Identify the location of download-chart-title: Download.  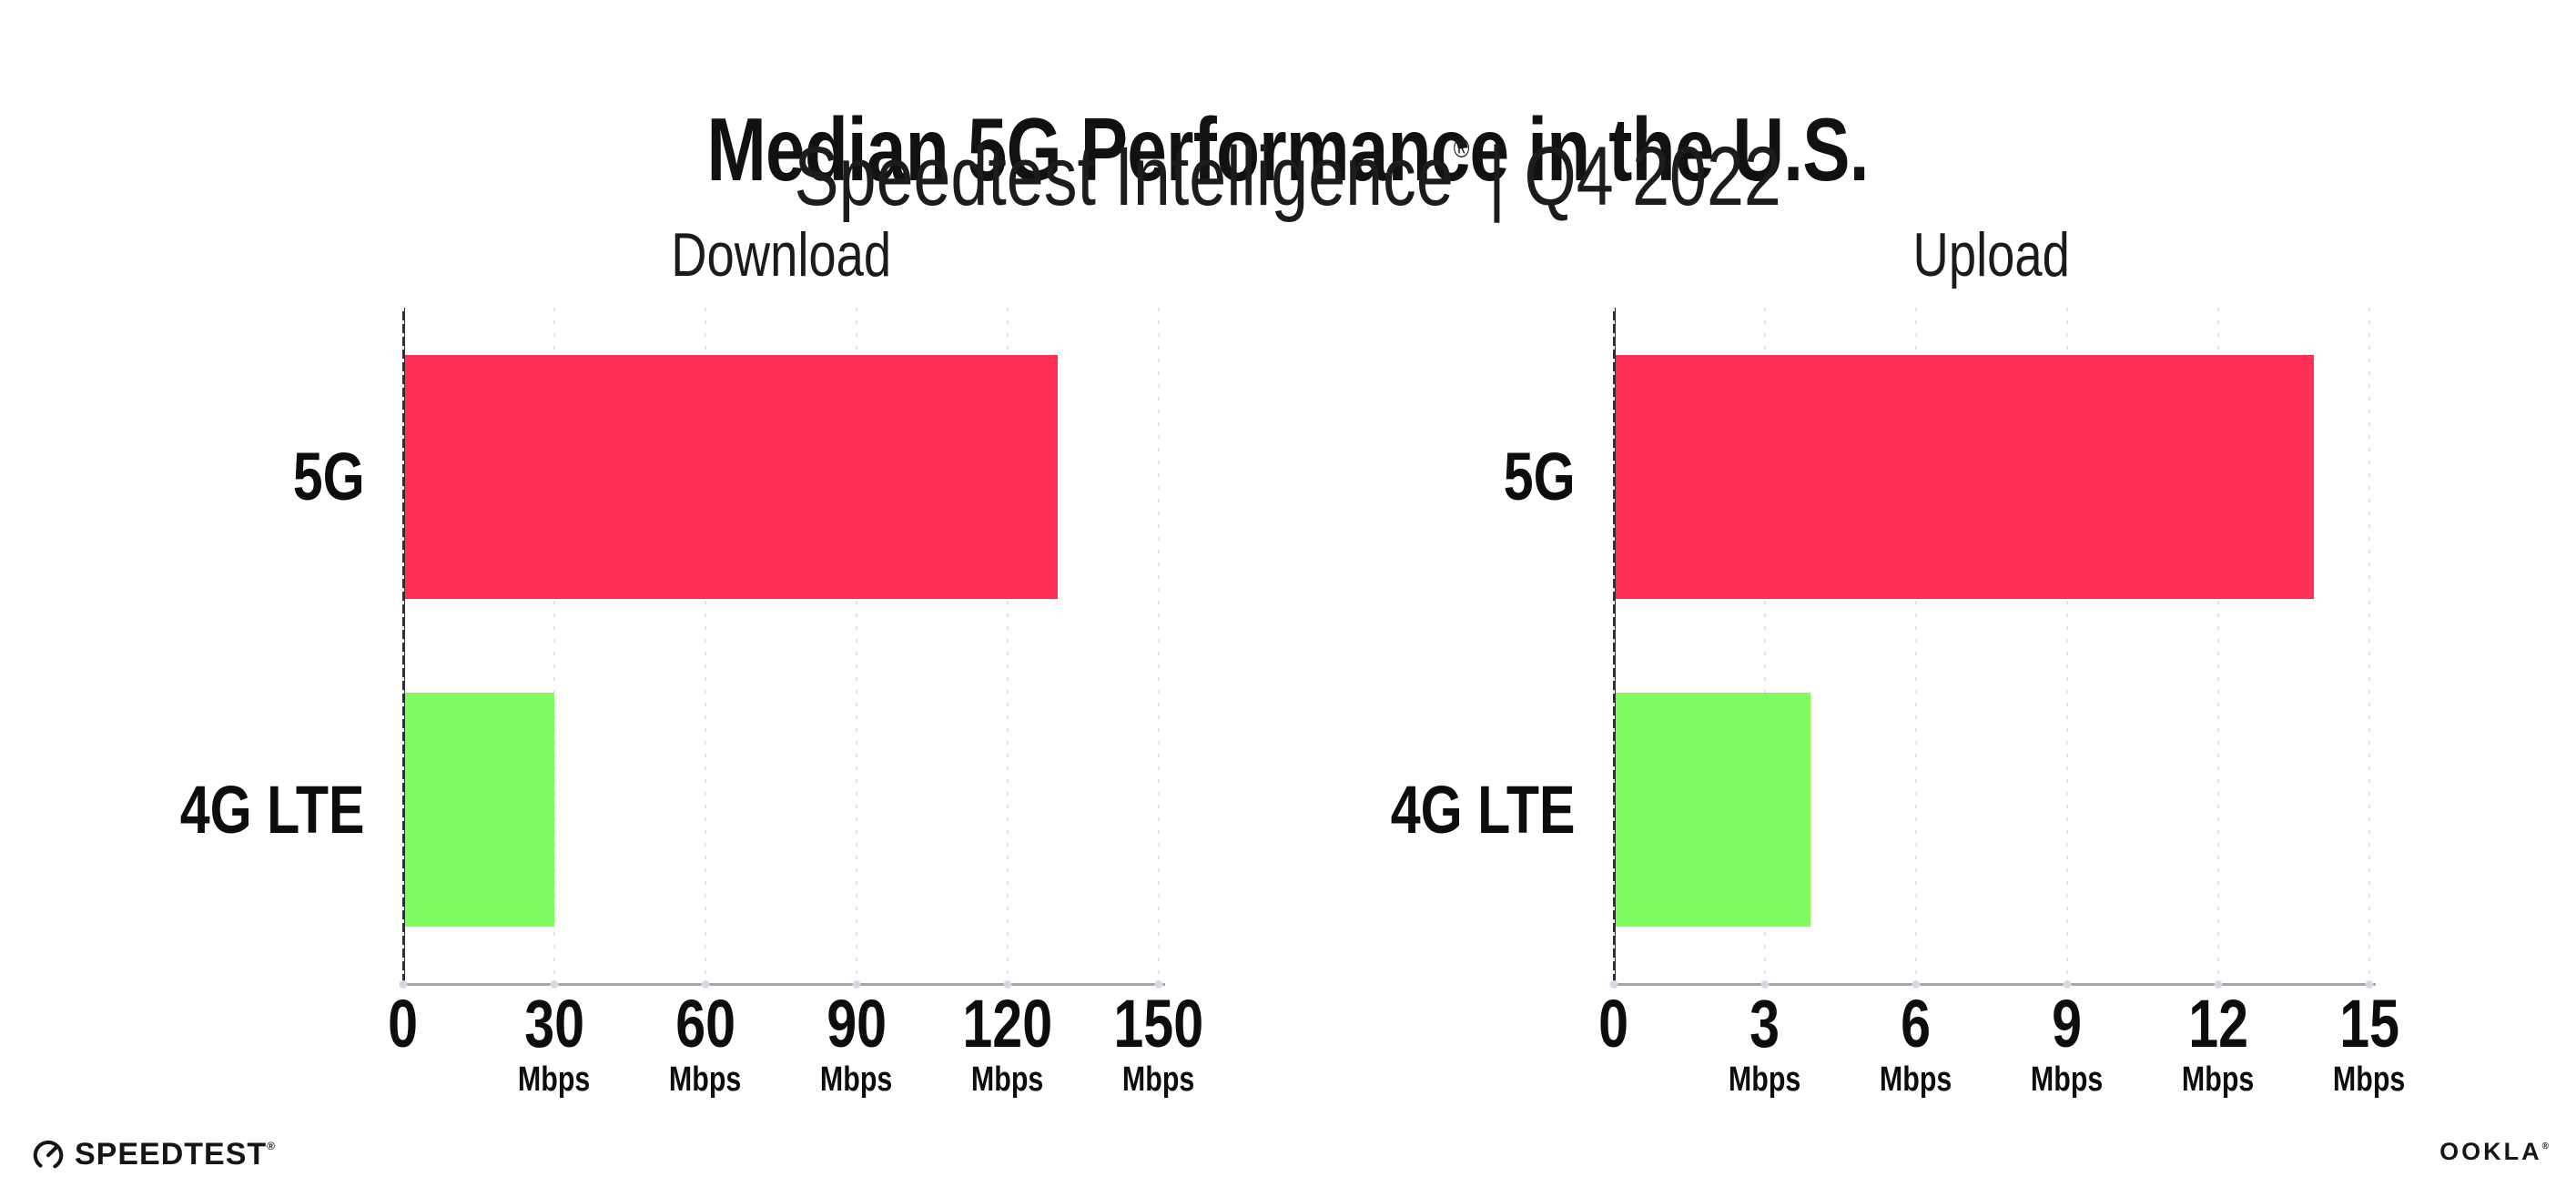
(781, 254).